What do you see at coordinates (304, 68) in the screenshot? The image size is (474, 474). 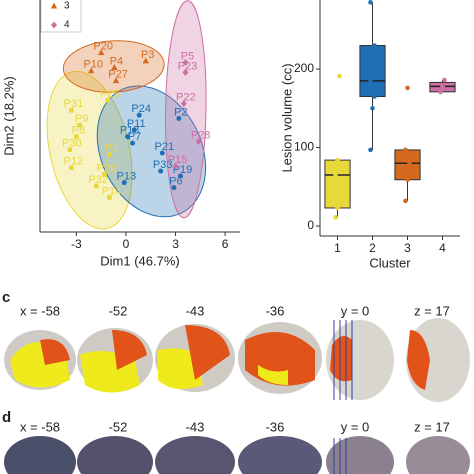 I see `y-tick-label: 200` at bounding box center [304, 68].